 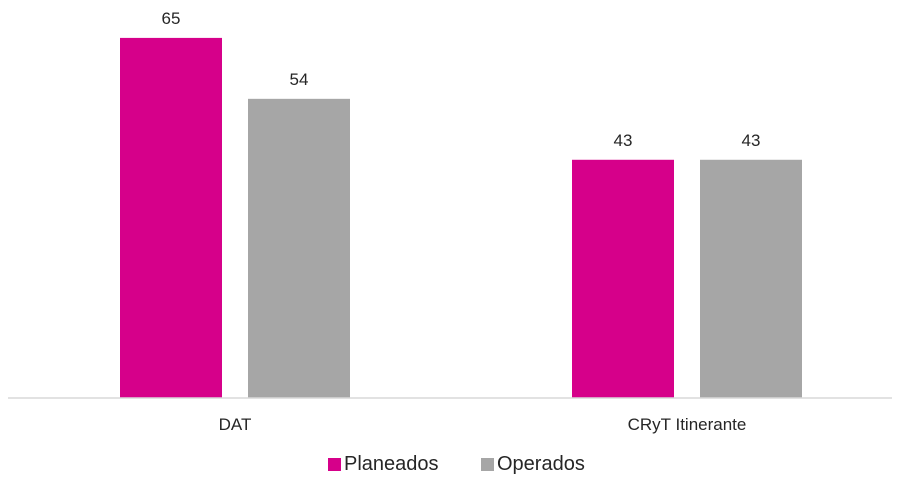 I want to click on data-label-operados-2: 43, so click(x=751, y=140).